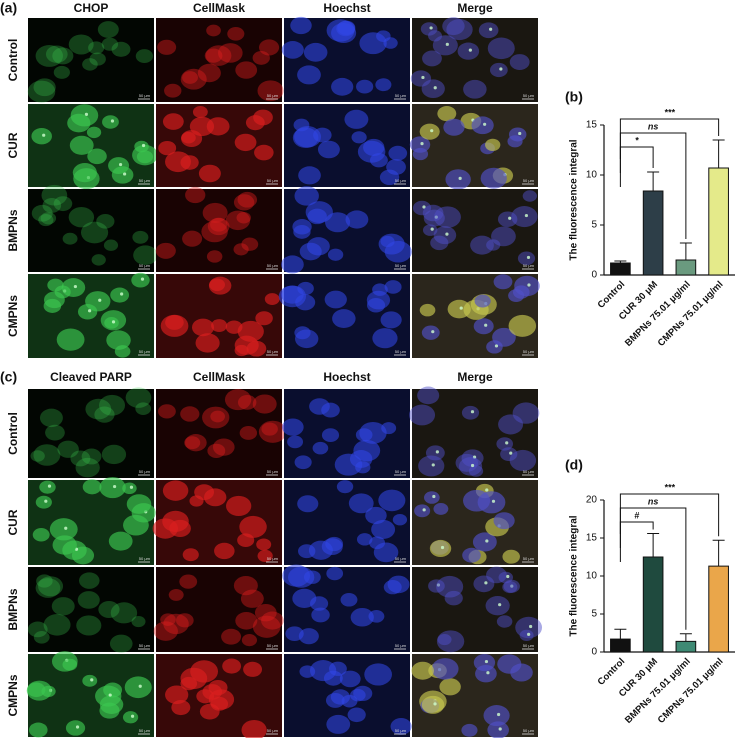  I want to click on y-axis-label: The fluorescence integral, so click(574, 575).